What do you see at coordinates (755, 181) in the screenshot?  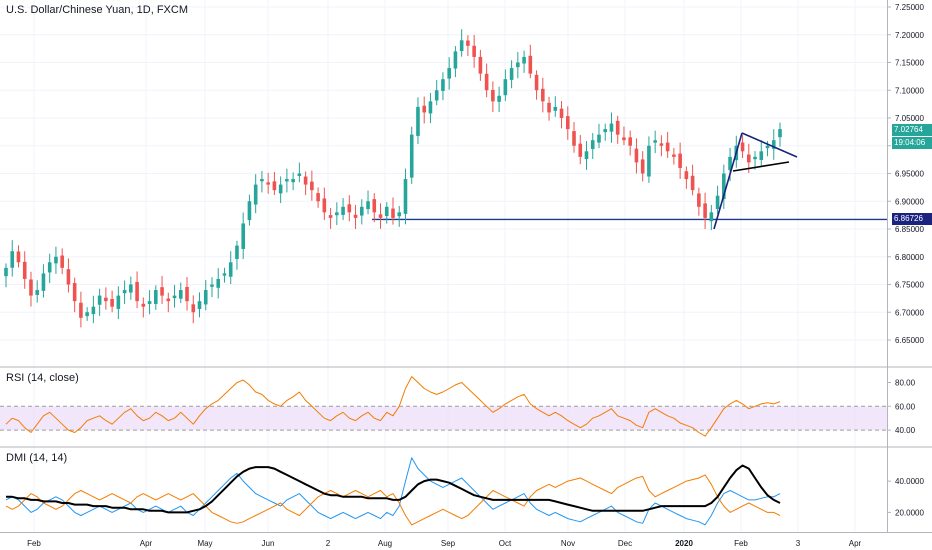 I see `triangle-trendlines` at bounding box center [755, 181].